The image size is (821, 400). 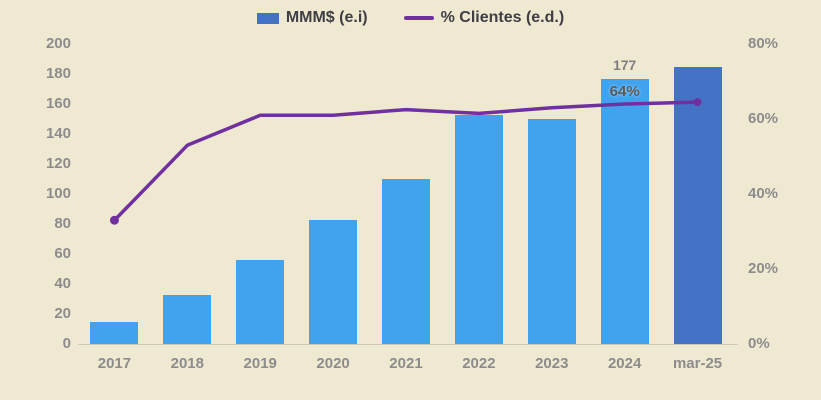 I want to click on bar-value-label-2024: 177, so click(x=624, y=64).